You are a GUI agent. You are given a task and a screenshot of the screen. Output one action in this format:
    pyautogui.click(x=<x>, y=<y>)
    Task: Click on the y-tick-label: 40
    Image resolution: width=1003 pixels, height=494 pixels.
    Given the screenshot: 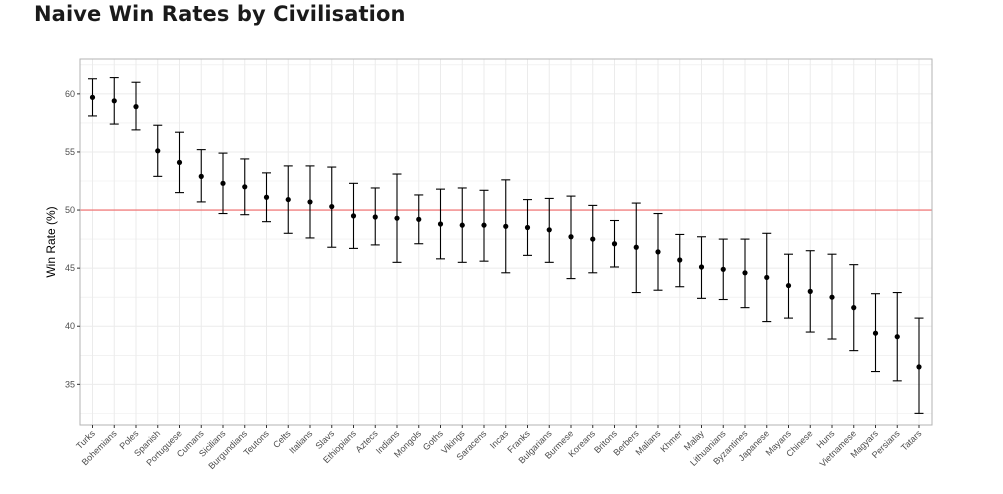 What is the action you would take?
    pyautogui.click(x=70, y=326)
    